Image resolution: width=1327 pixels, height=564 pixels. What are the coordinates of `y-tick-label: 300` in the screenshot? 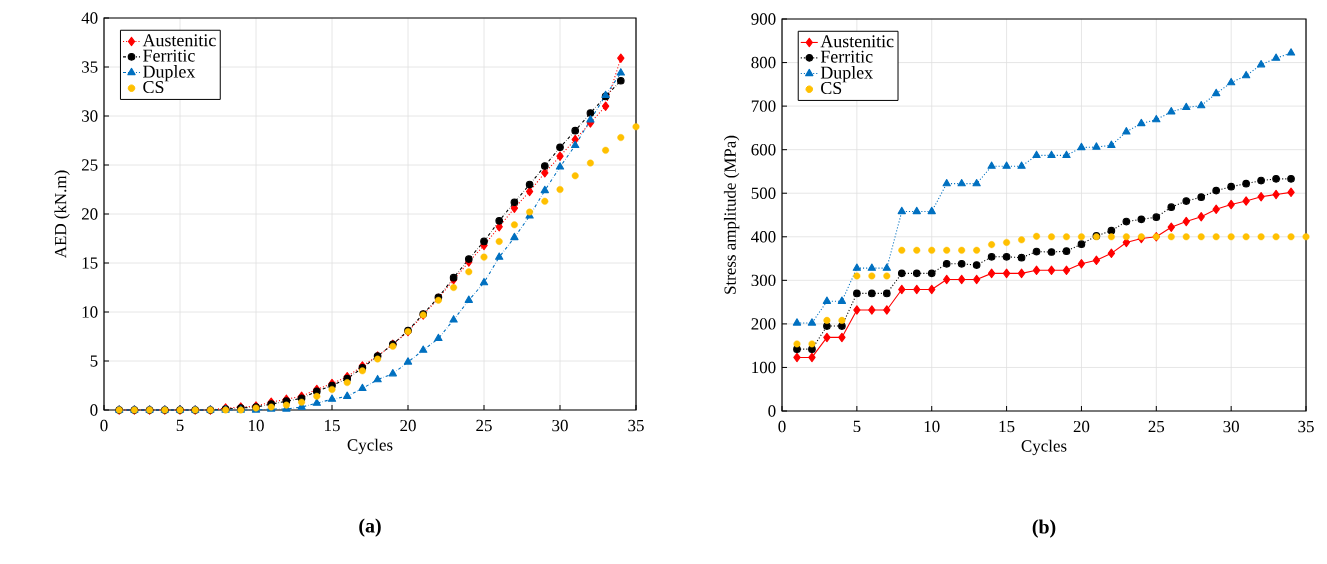 It's located at (763, 280).